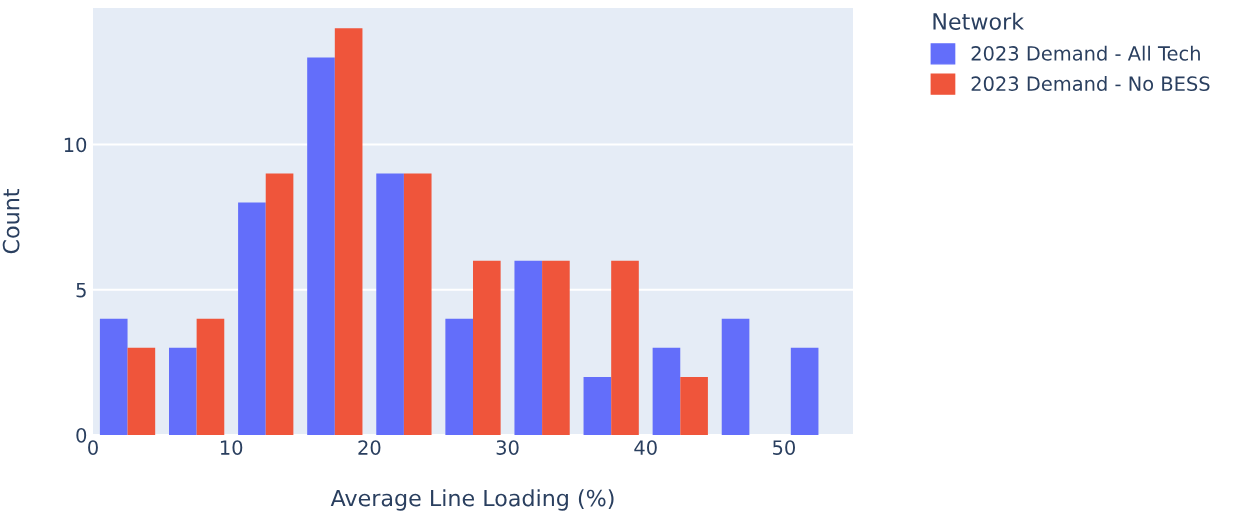  Describe the element at coordinates (507, 447) in the screenshot. I see `x-tick-label: 30` at that location.